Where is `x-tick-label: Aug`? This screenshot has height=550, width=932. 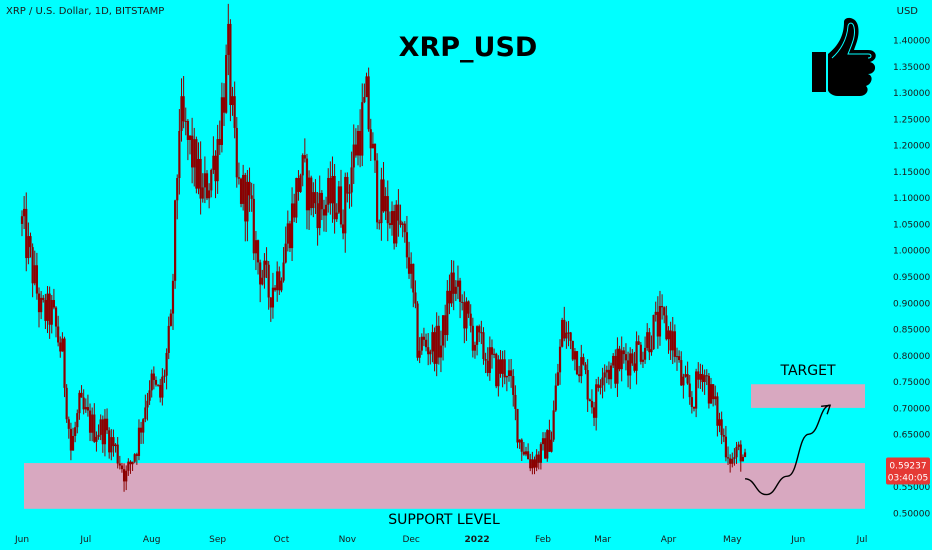 x-tick-label: Aug is located at coordinates (152, 540).